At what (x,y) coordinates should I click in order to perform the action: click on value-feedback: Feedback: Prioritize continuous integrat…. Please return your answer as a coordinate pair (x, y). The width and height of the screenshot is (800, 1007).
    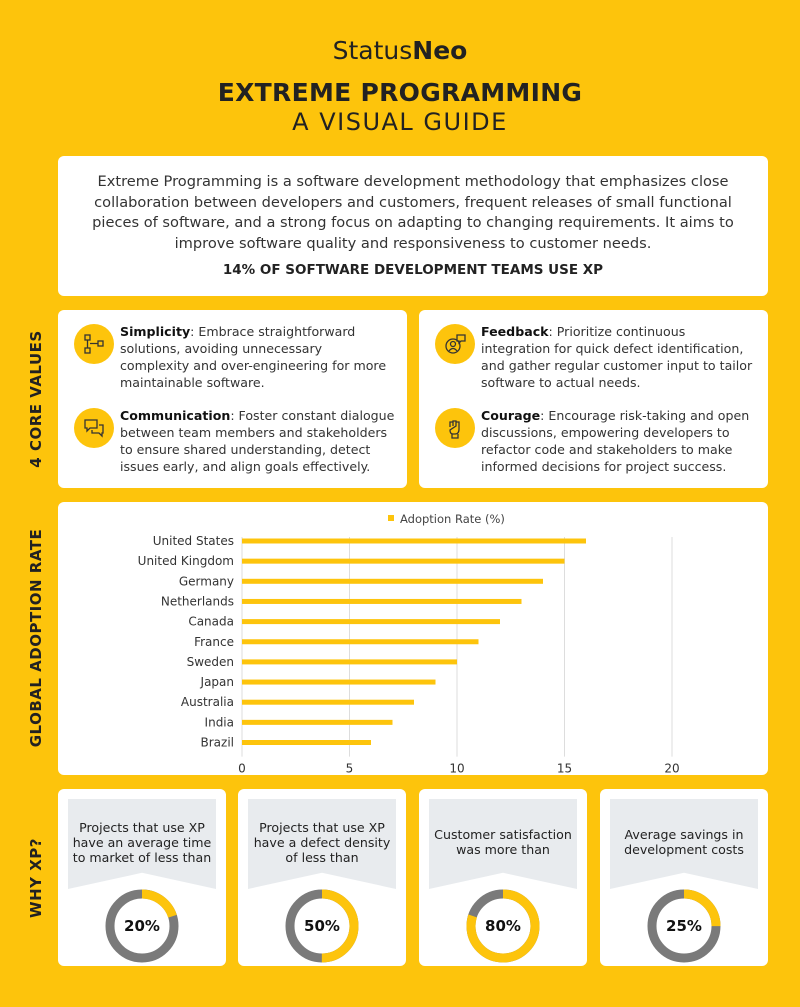
    Looking at the image, I should click on (618, 357).